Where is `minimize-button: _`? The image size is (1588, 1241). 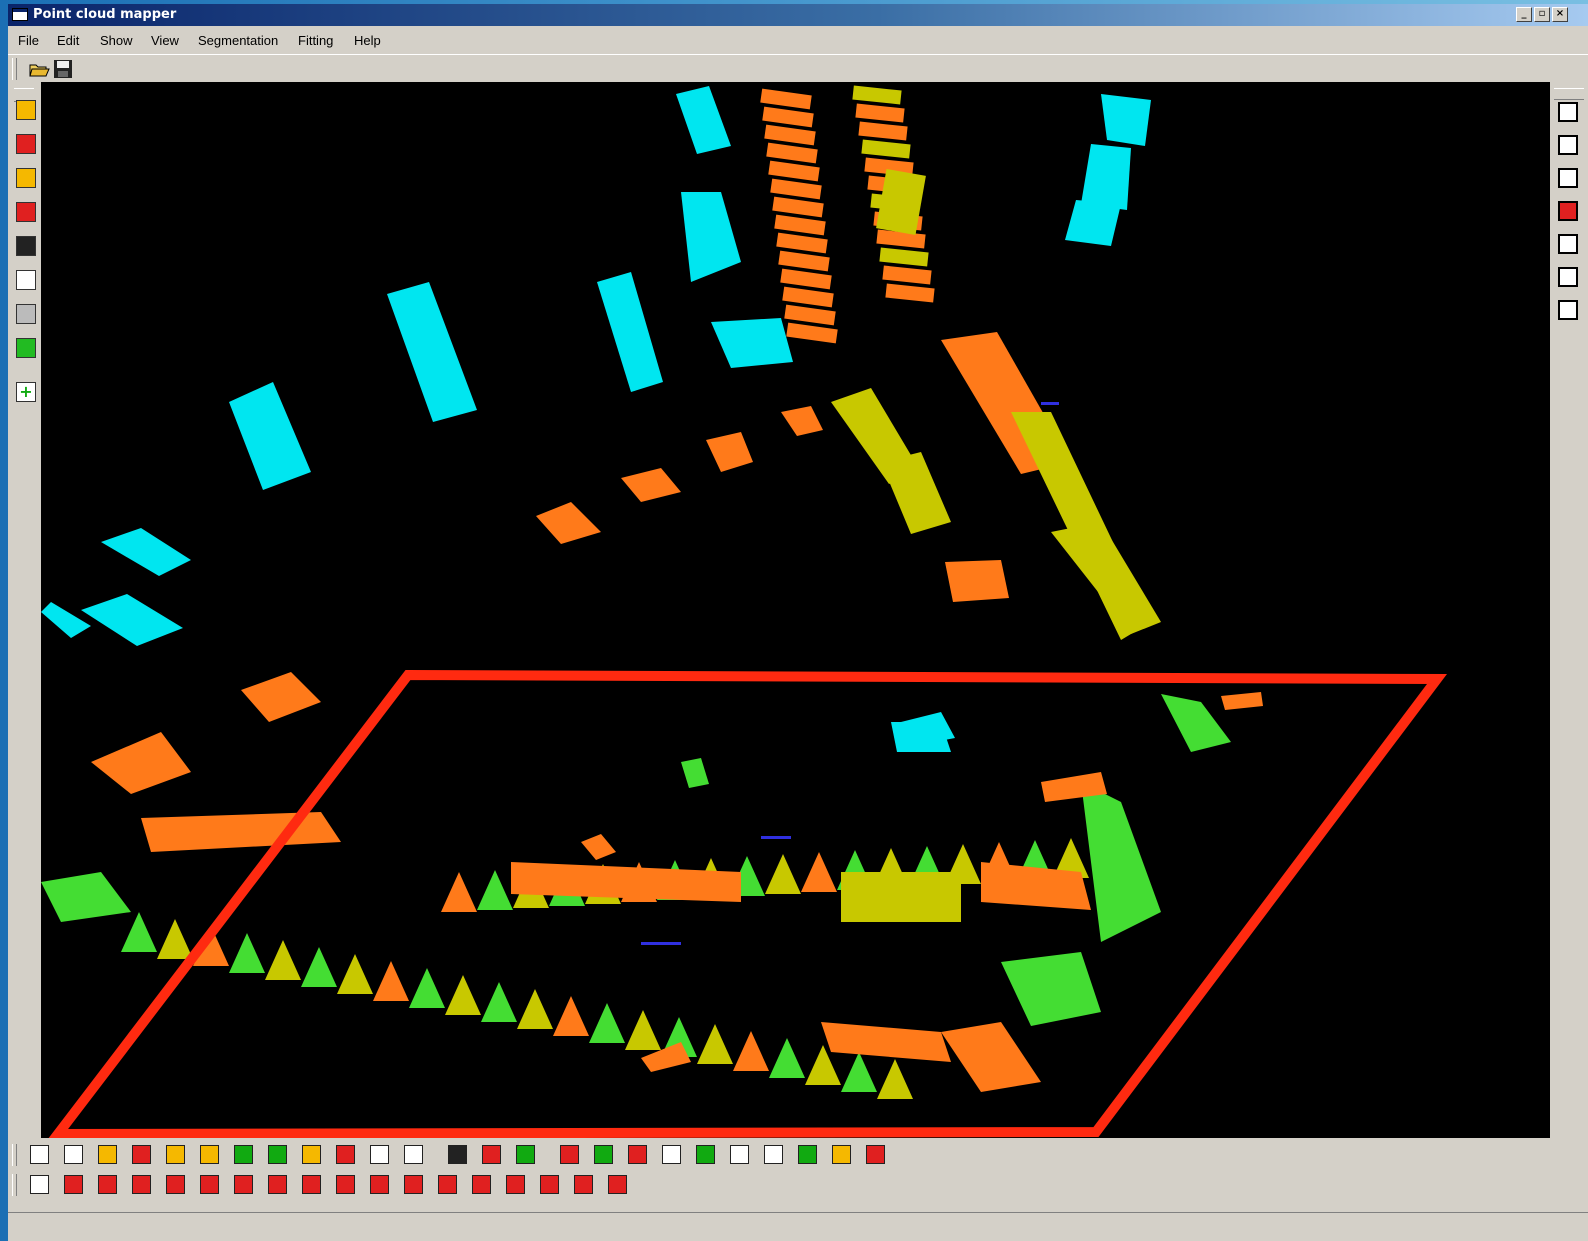
minimize-button: _ is located at coordinates (1524, 14).